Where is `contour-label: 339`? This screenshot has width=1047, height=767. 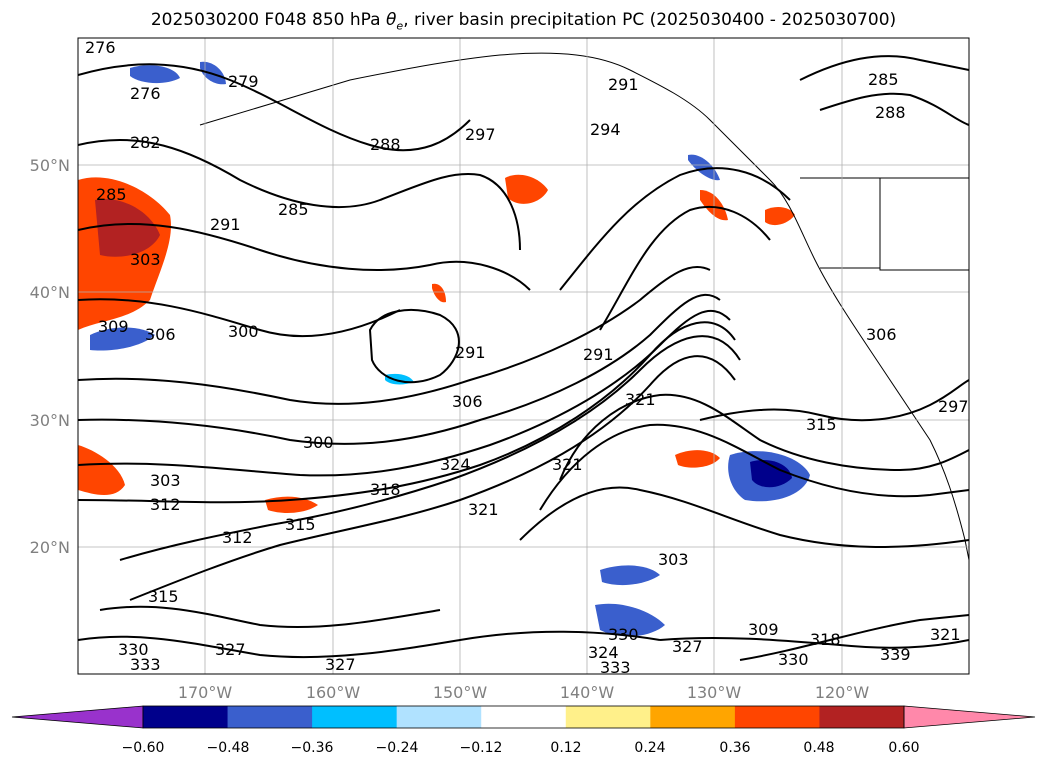
contour-label: 339 is located at coordinates (895, 654).